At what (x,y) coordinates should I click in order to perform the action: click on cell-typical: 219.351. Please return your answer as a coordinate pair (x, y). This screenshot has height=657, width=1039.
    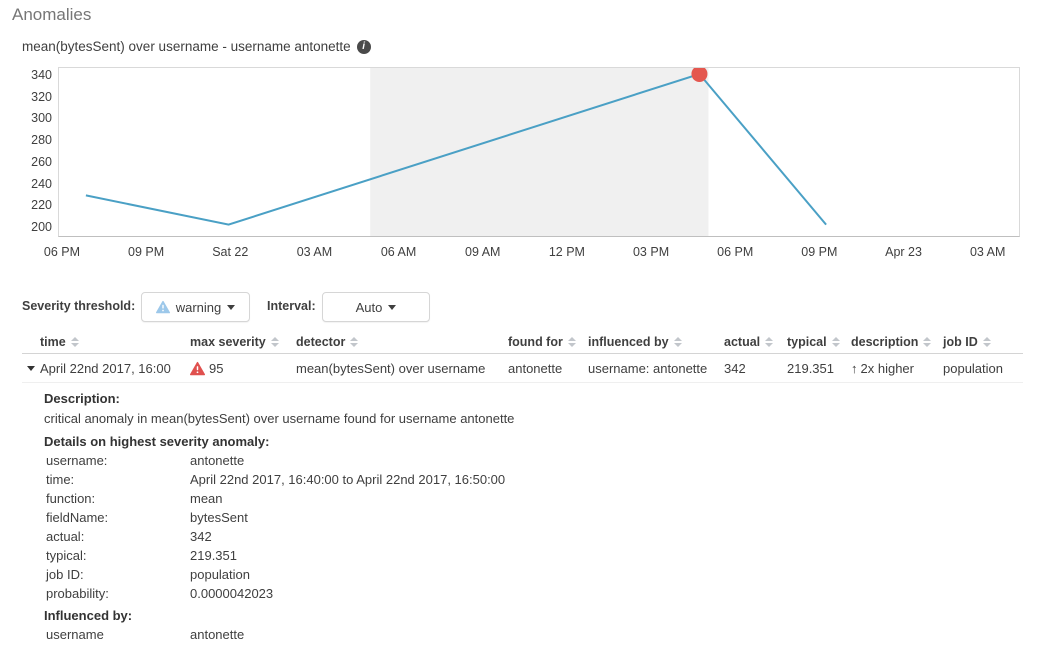
    Looking at the image, I should click on (810, 368).